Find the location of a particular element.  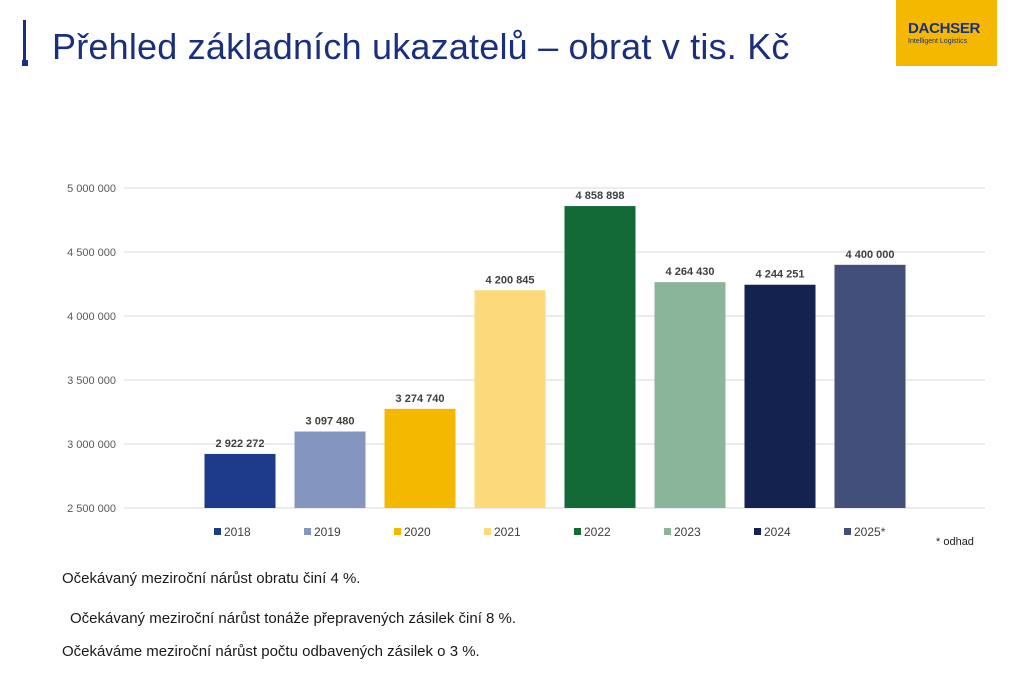

data-label: 3 274 740 is located at coordinates (420, 399).